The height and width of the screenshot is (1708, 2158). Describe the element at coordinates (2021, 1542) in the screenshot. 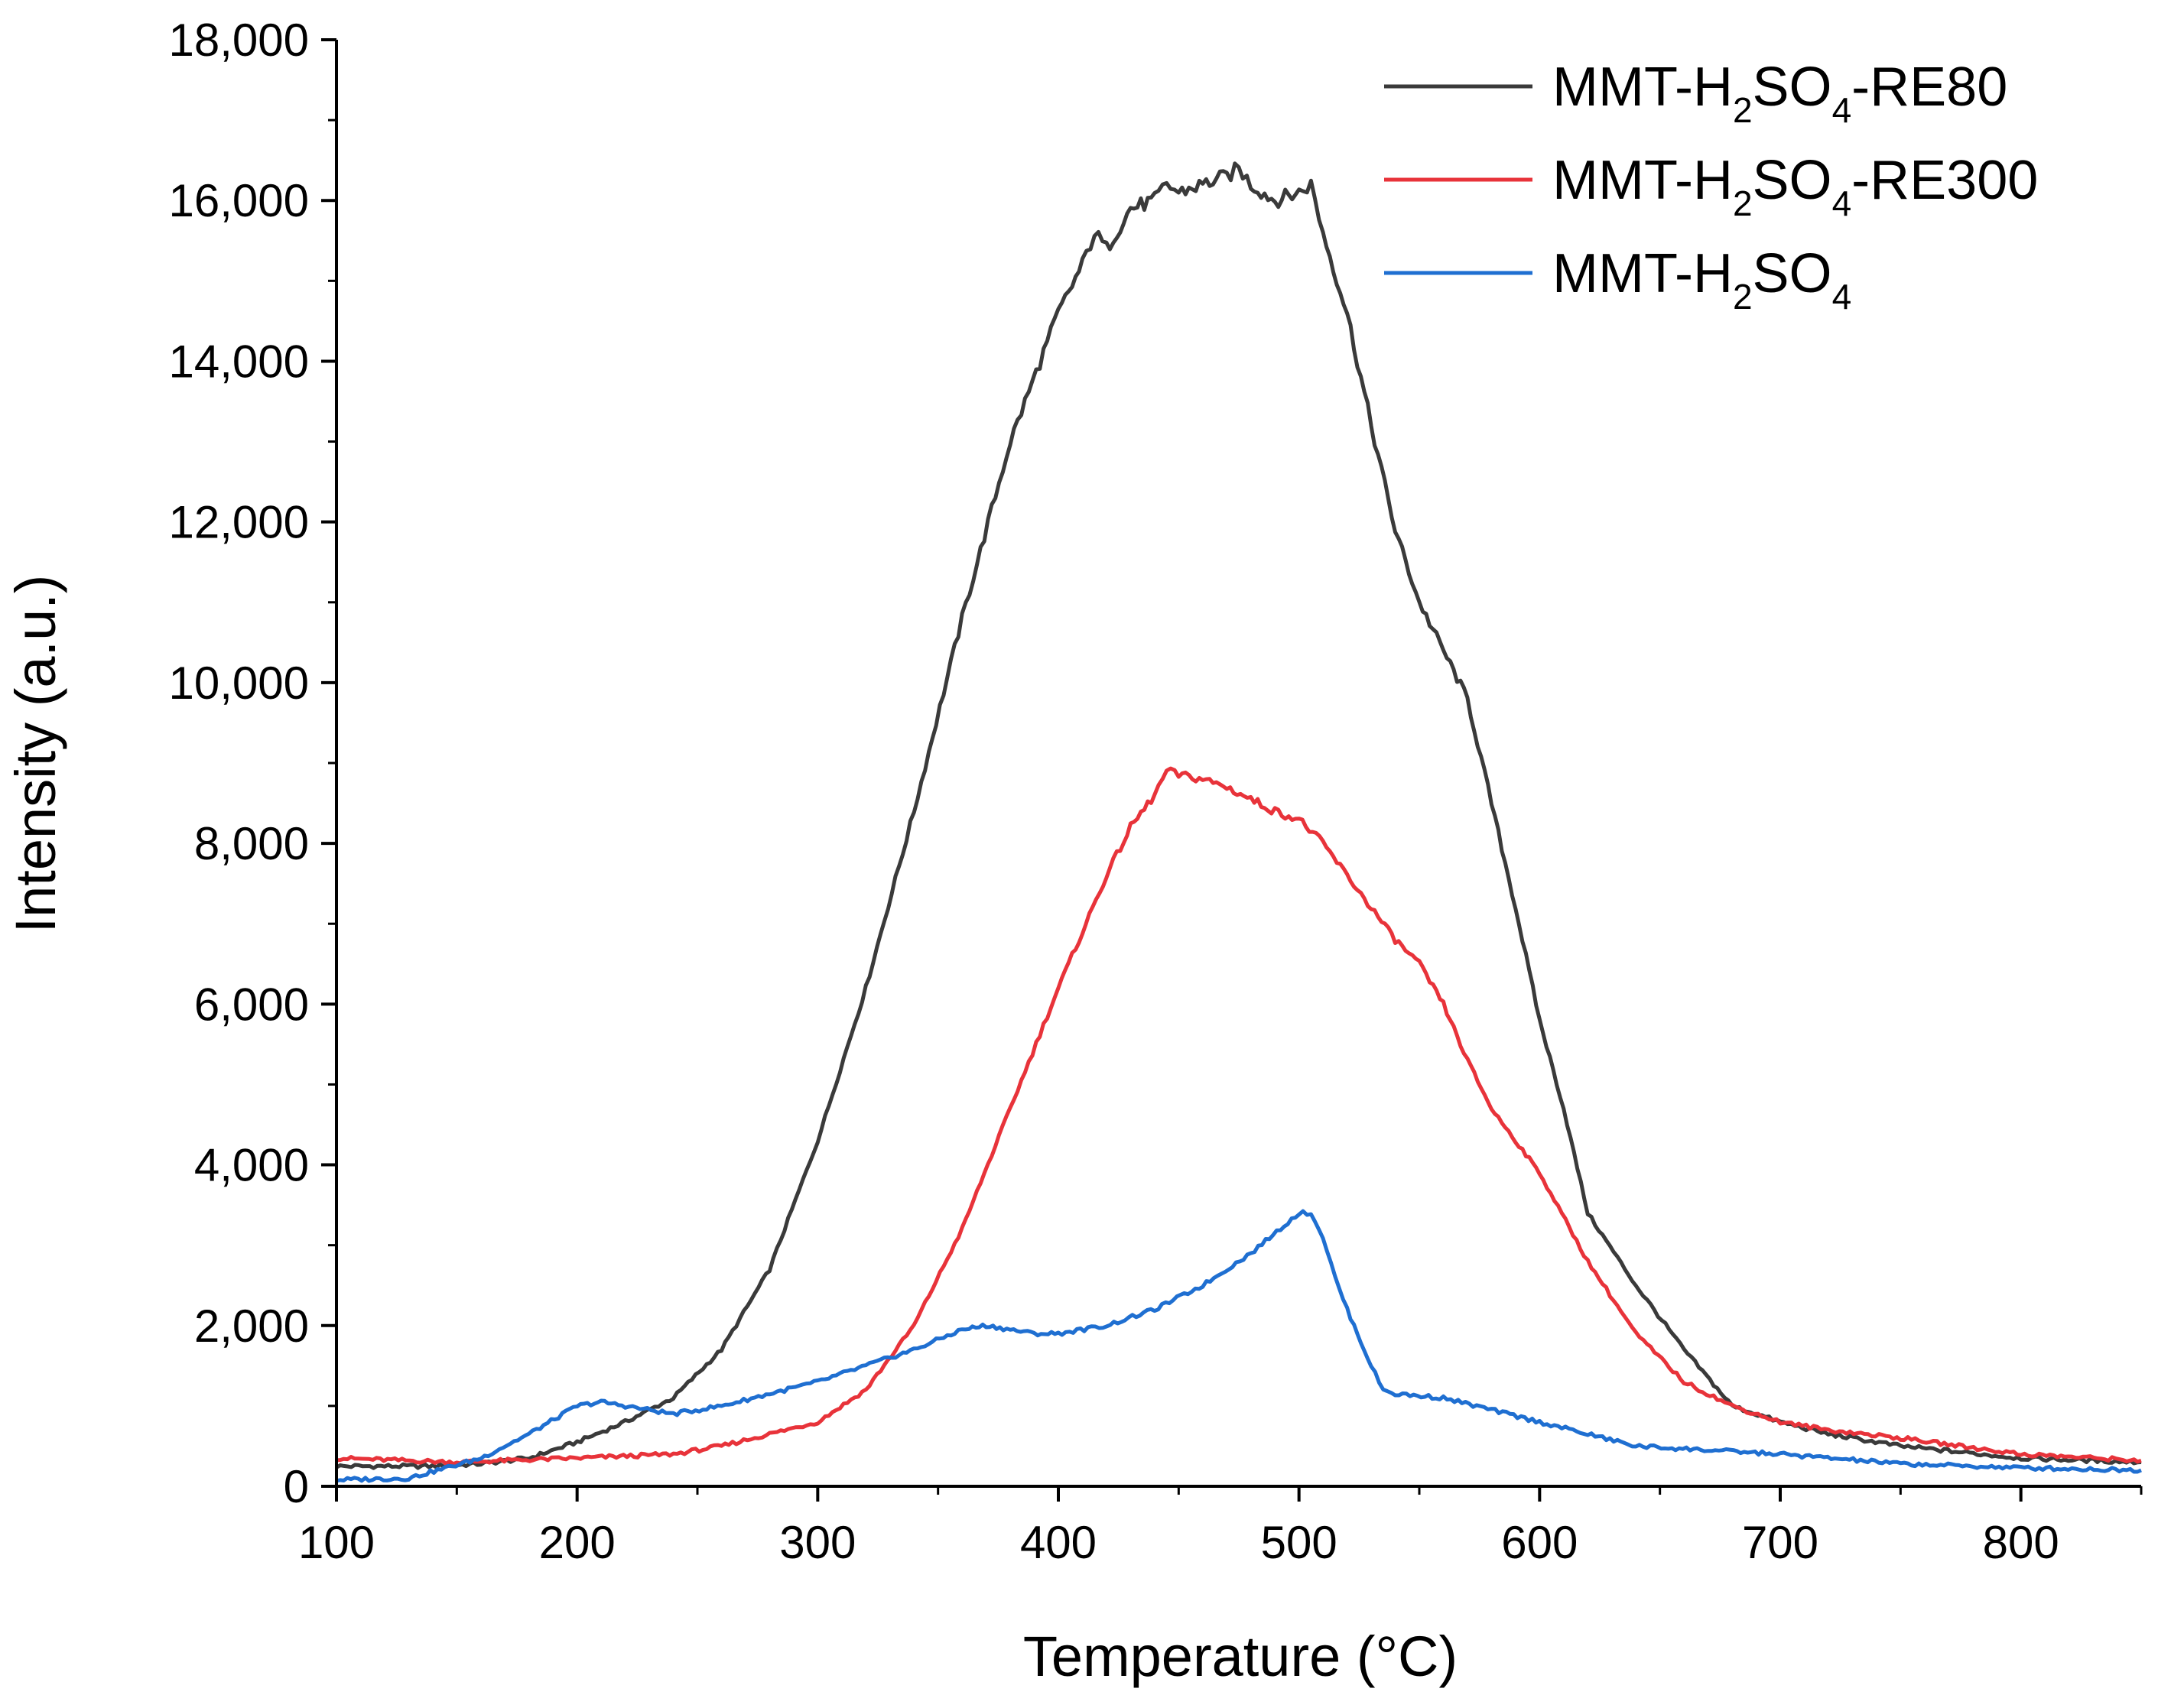

I see `x-tick-label: 800` at that location.